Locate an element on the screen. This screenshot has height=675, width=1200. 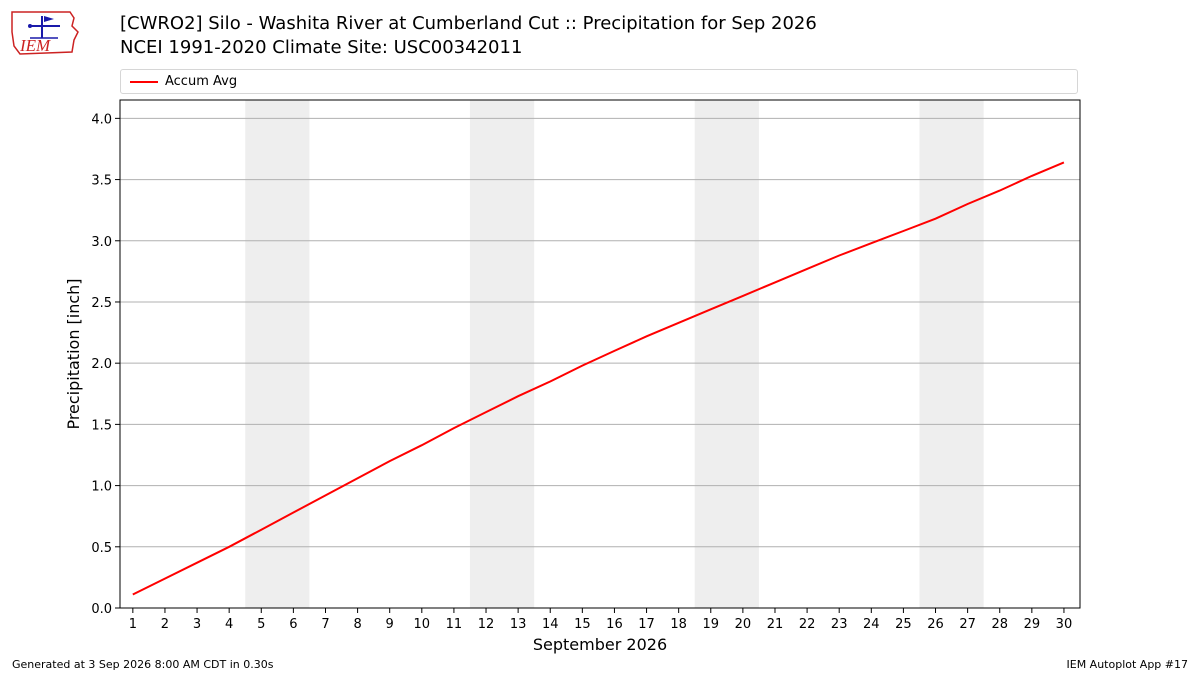
legend-swatch-accum-avg is located at coordinates (144, 82).